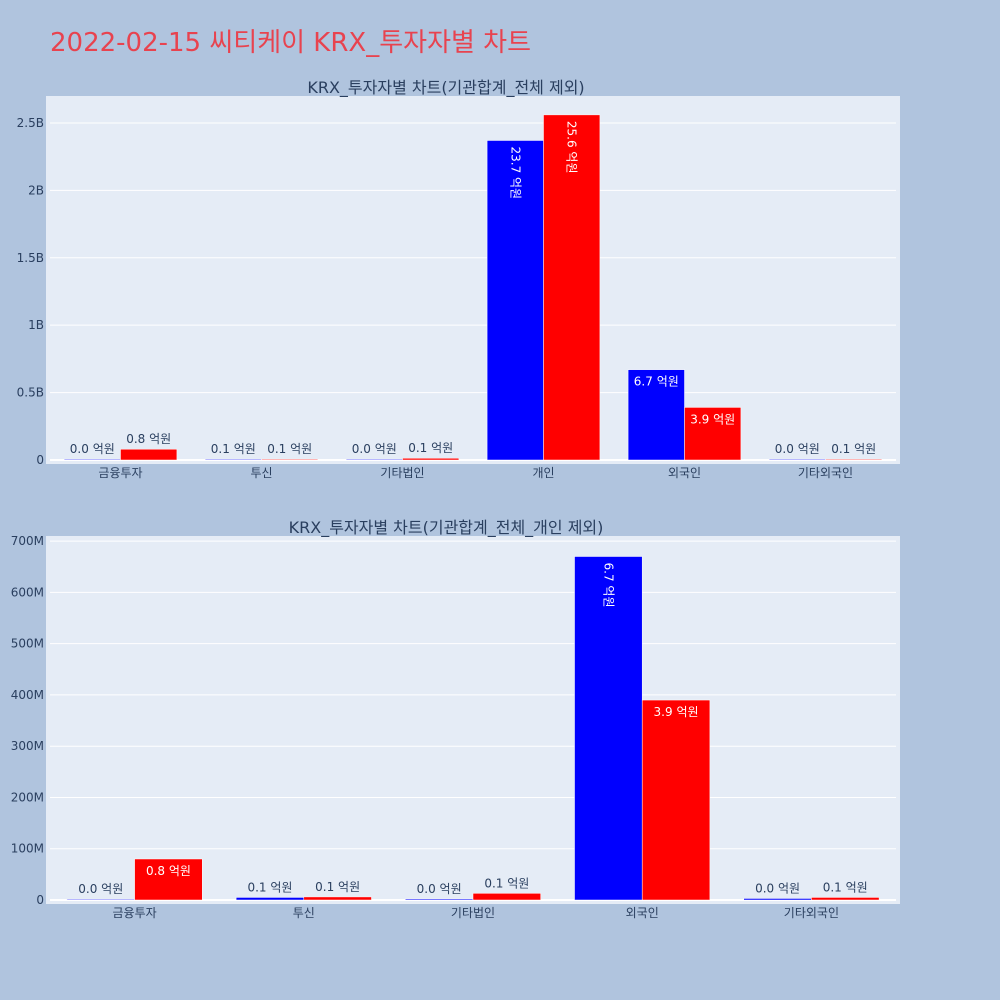 This screenshot has width=1000, height=1000. What do you see at coordinates (30, 123) in the screenshot?
I see `y-tick-label: 2.5B` at bounding box center [30, 123].